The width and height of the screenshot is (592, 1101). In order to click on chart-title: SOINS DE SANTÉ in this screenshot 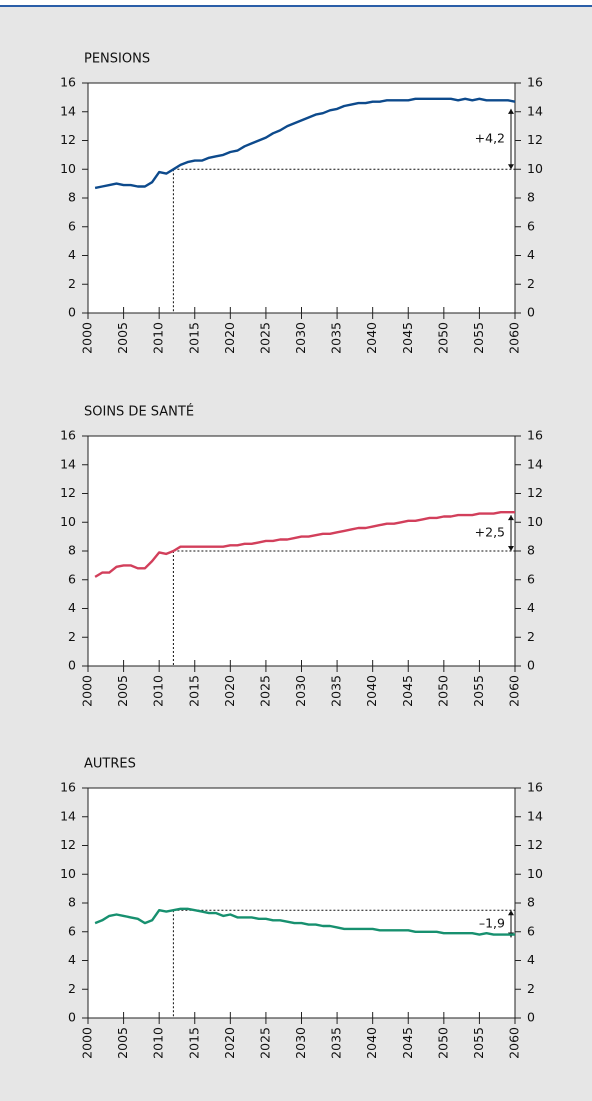, I will do `click(139, 412)`.